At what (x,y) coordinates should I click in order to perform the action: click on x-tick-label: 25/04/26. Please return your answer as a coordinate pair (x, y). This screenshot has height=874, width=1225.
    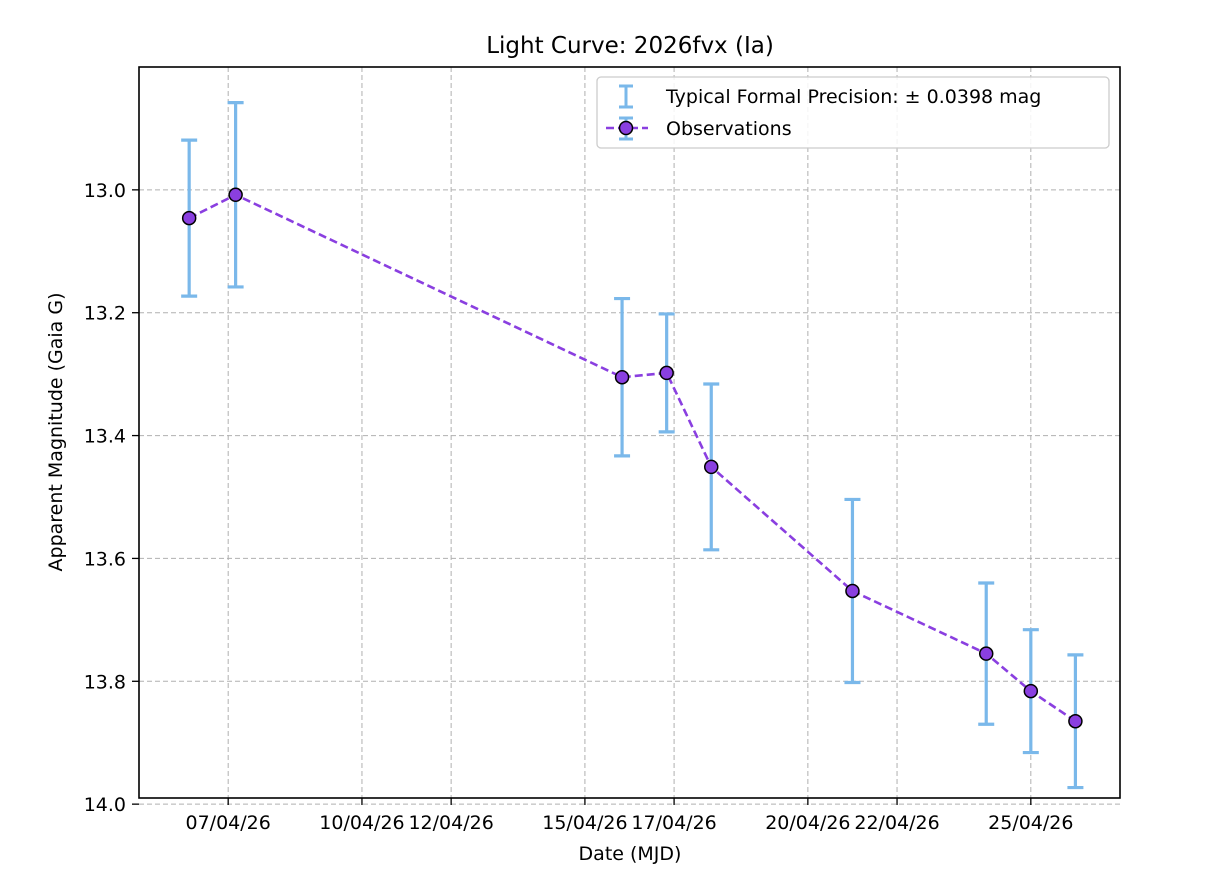
    Looking at the image, I should click on (1030, 823).